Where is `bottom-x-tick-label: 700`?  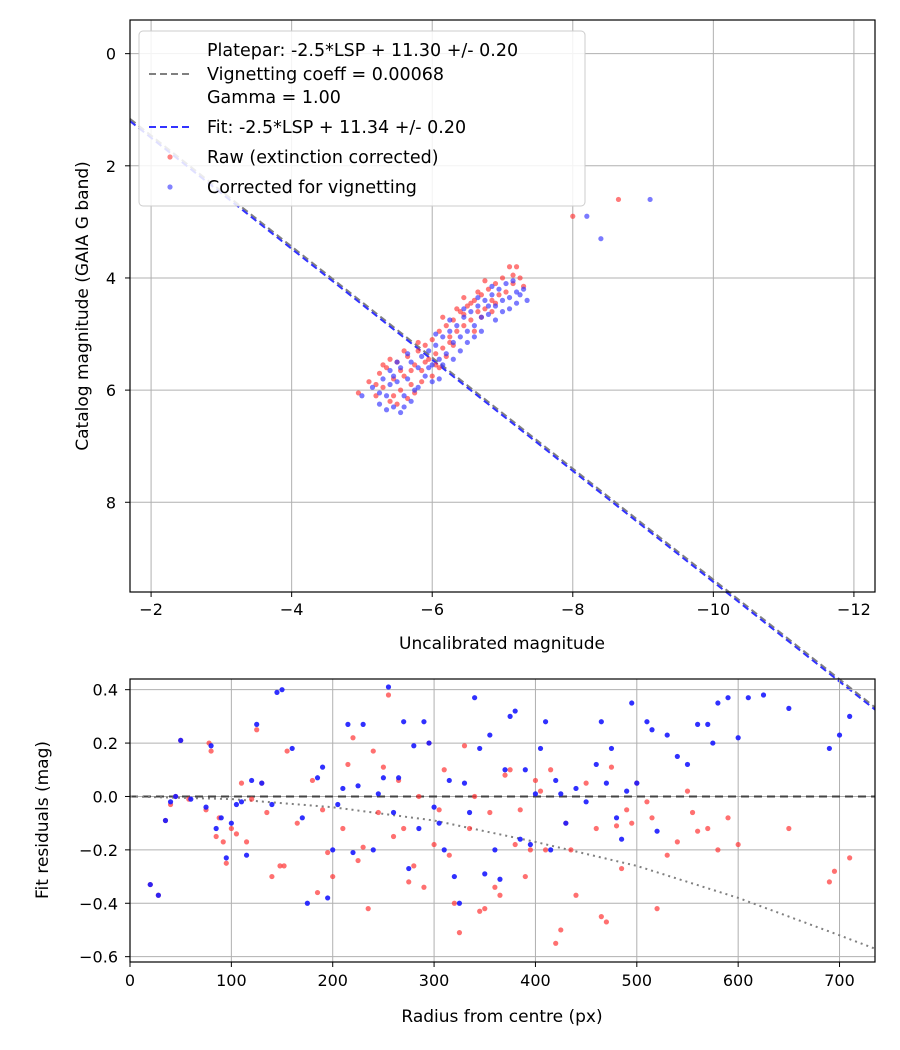
bottom-x-tick-label: 700 is located at coordinates (839, 980).